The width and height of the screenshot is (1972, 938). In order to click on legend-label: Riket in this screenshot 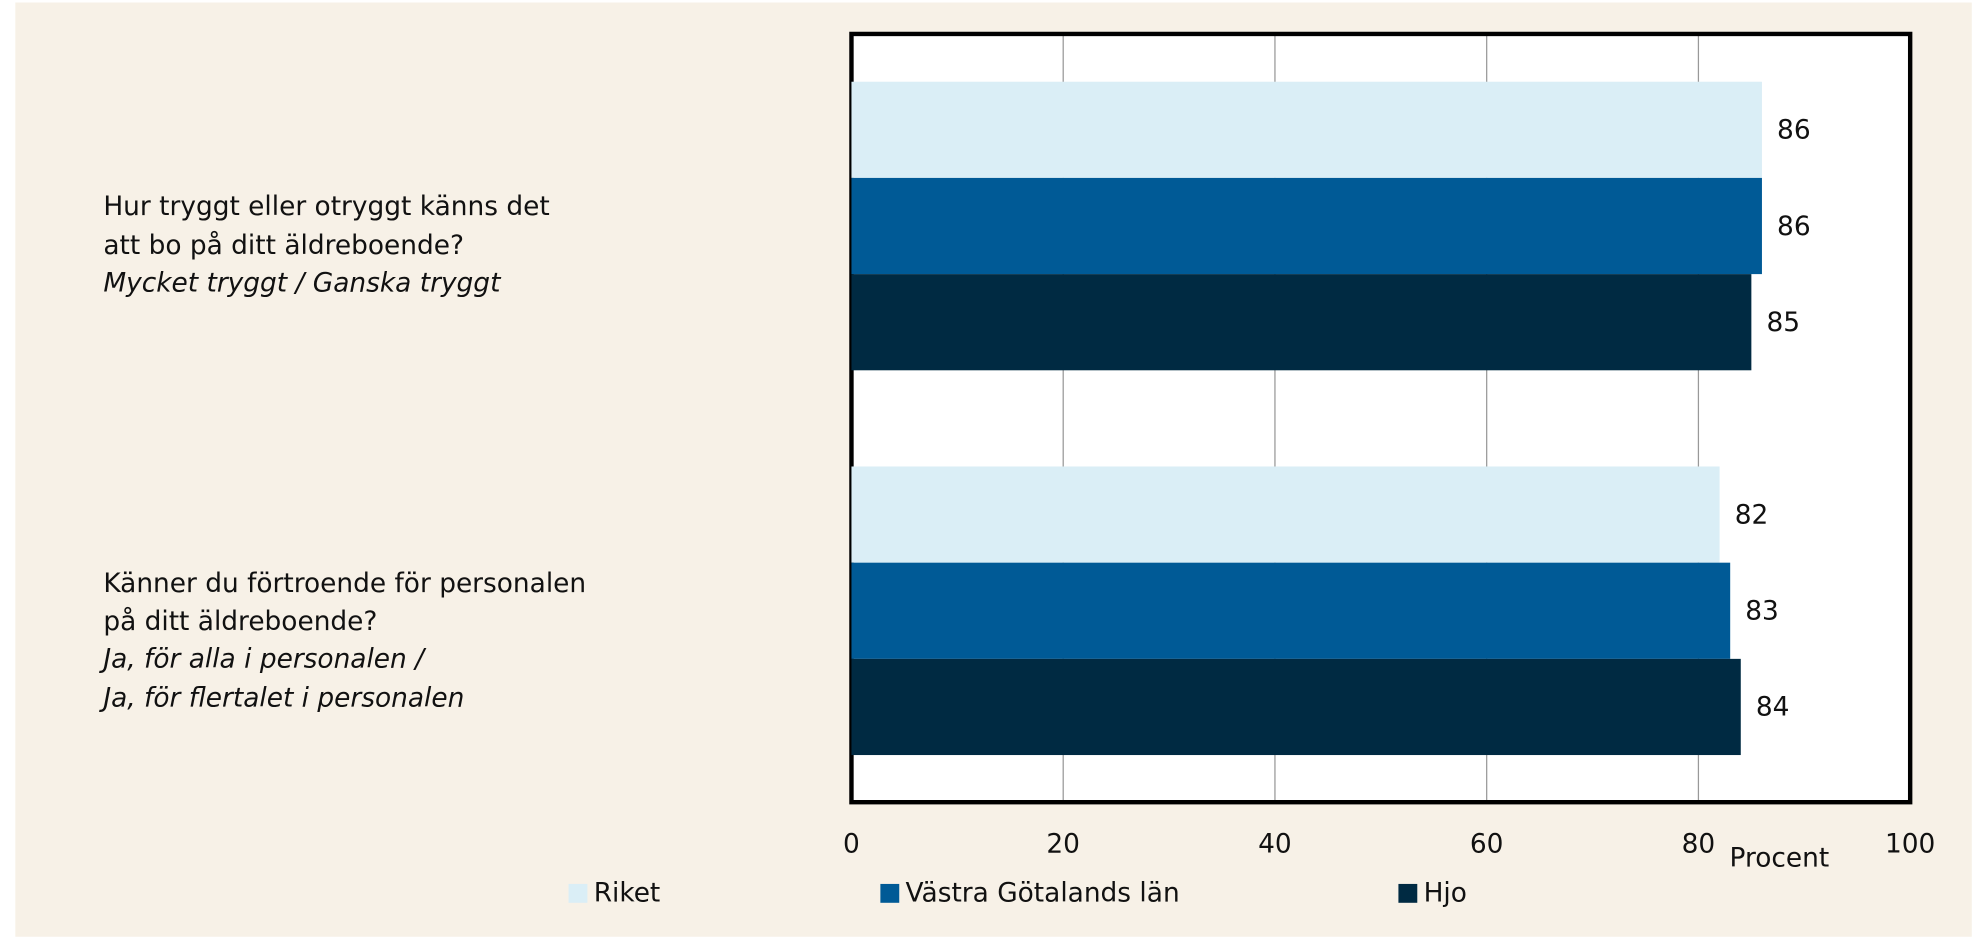, I will do `click(627, 892)`.